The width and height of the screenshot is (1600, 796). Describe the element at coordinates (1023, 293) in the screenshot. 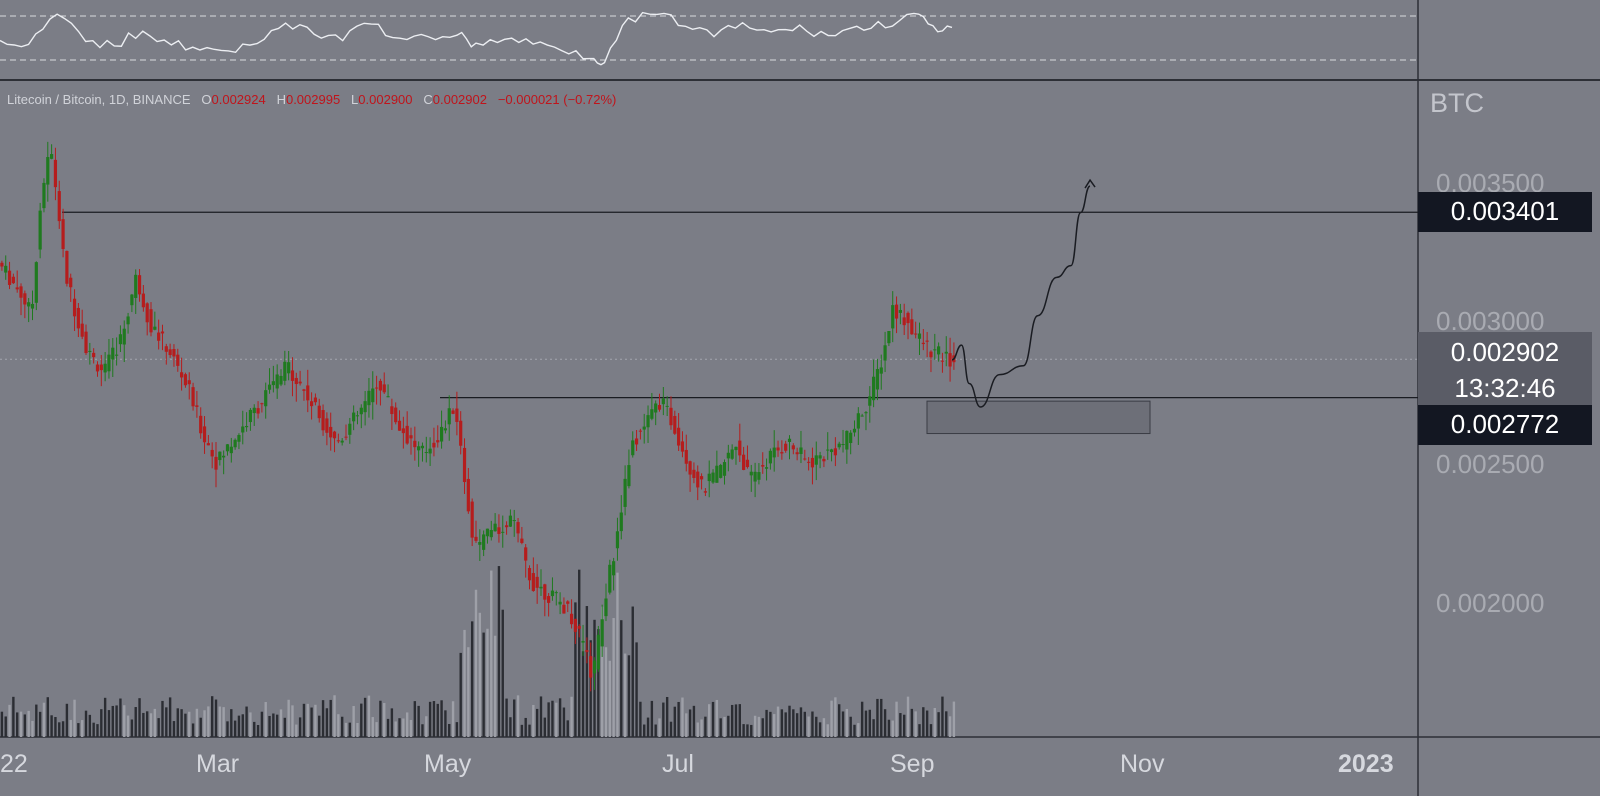

I see `projection-drawing` at that location.